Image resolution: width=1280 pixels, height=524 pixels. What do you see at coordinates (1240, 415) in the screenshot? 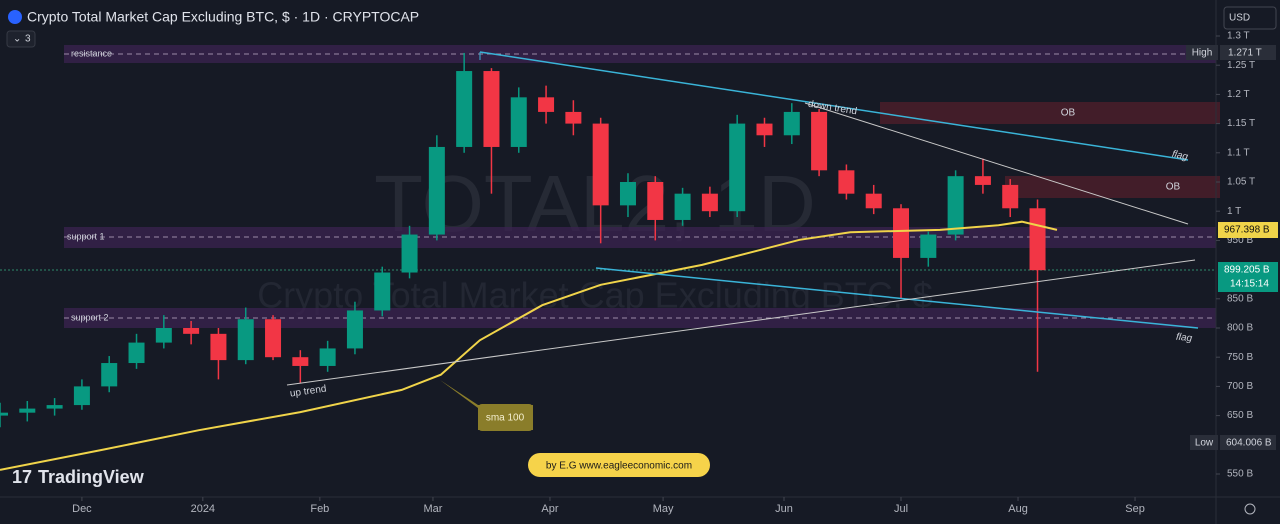
I see `y-tick-label: 650 B` at bounding box center [1240, 415].